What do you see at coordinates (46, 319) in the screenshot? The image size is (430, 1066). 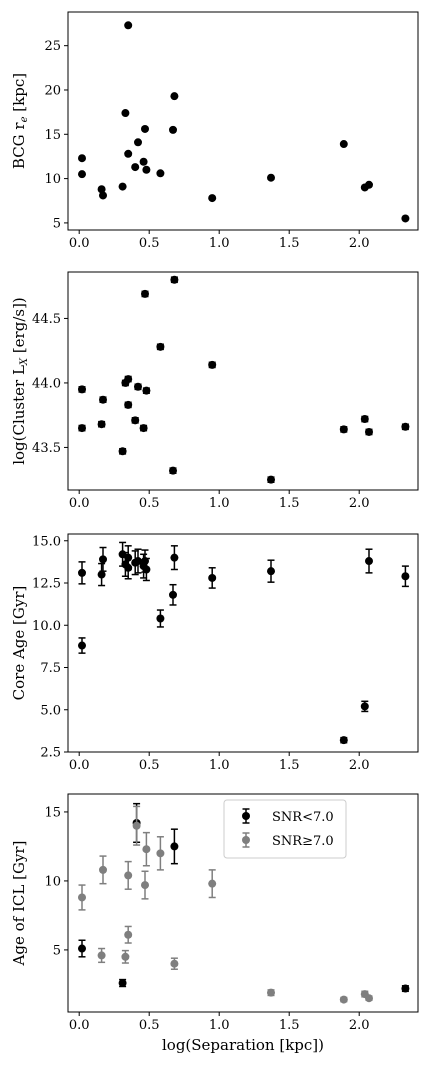 I see `y-tick-label: 44.5` at bounding box center [46, 319].